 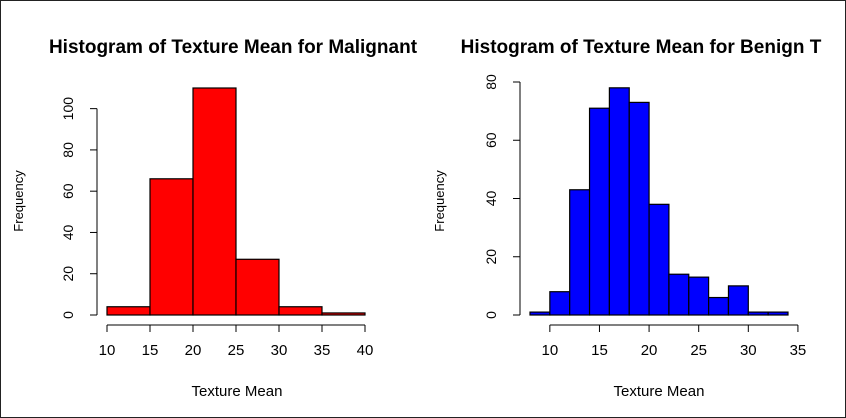 What do you see at coordinates (79, 208) in the screenshot?
I see `y-axis: 0 20 40 60 80 100` at bounding box center [79, 208].